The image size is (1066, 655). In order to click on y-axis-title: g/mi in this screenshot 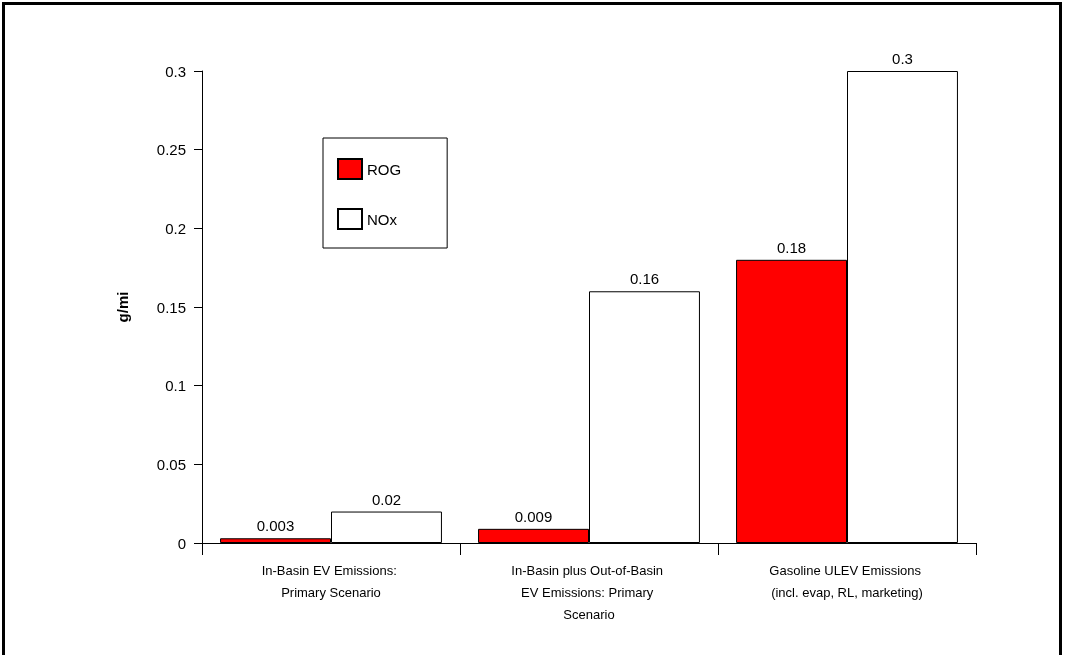, I will do `click(122, 307)`.